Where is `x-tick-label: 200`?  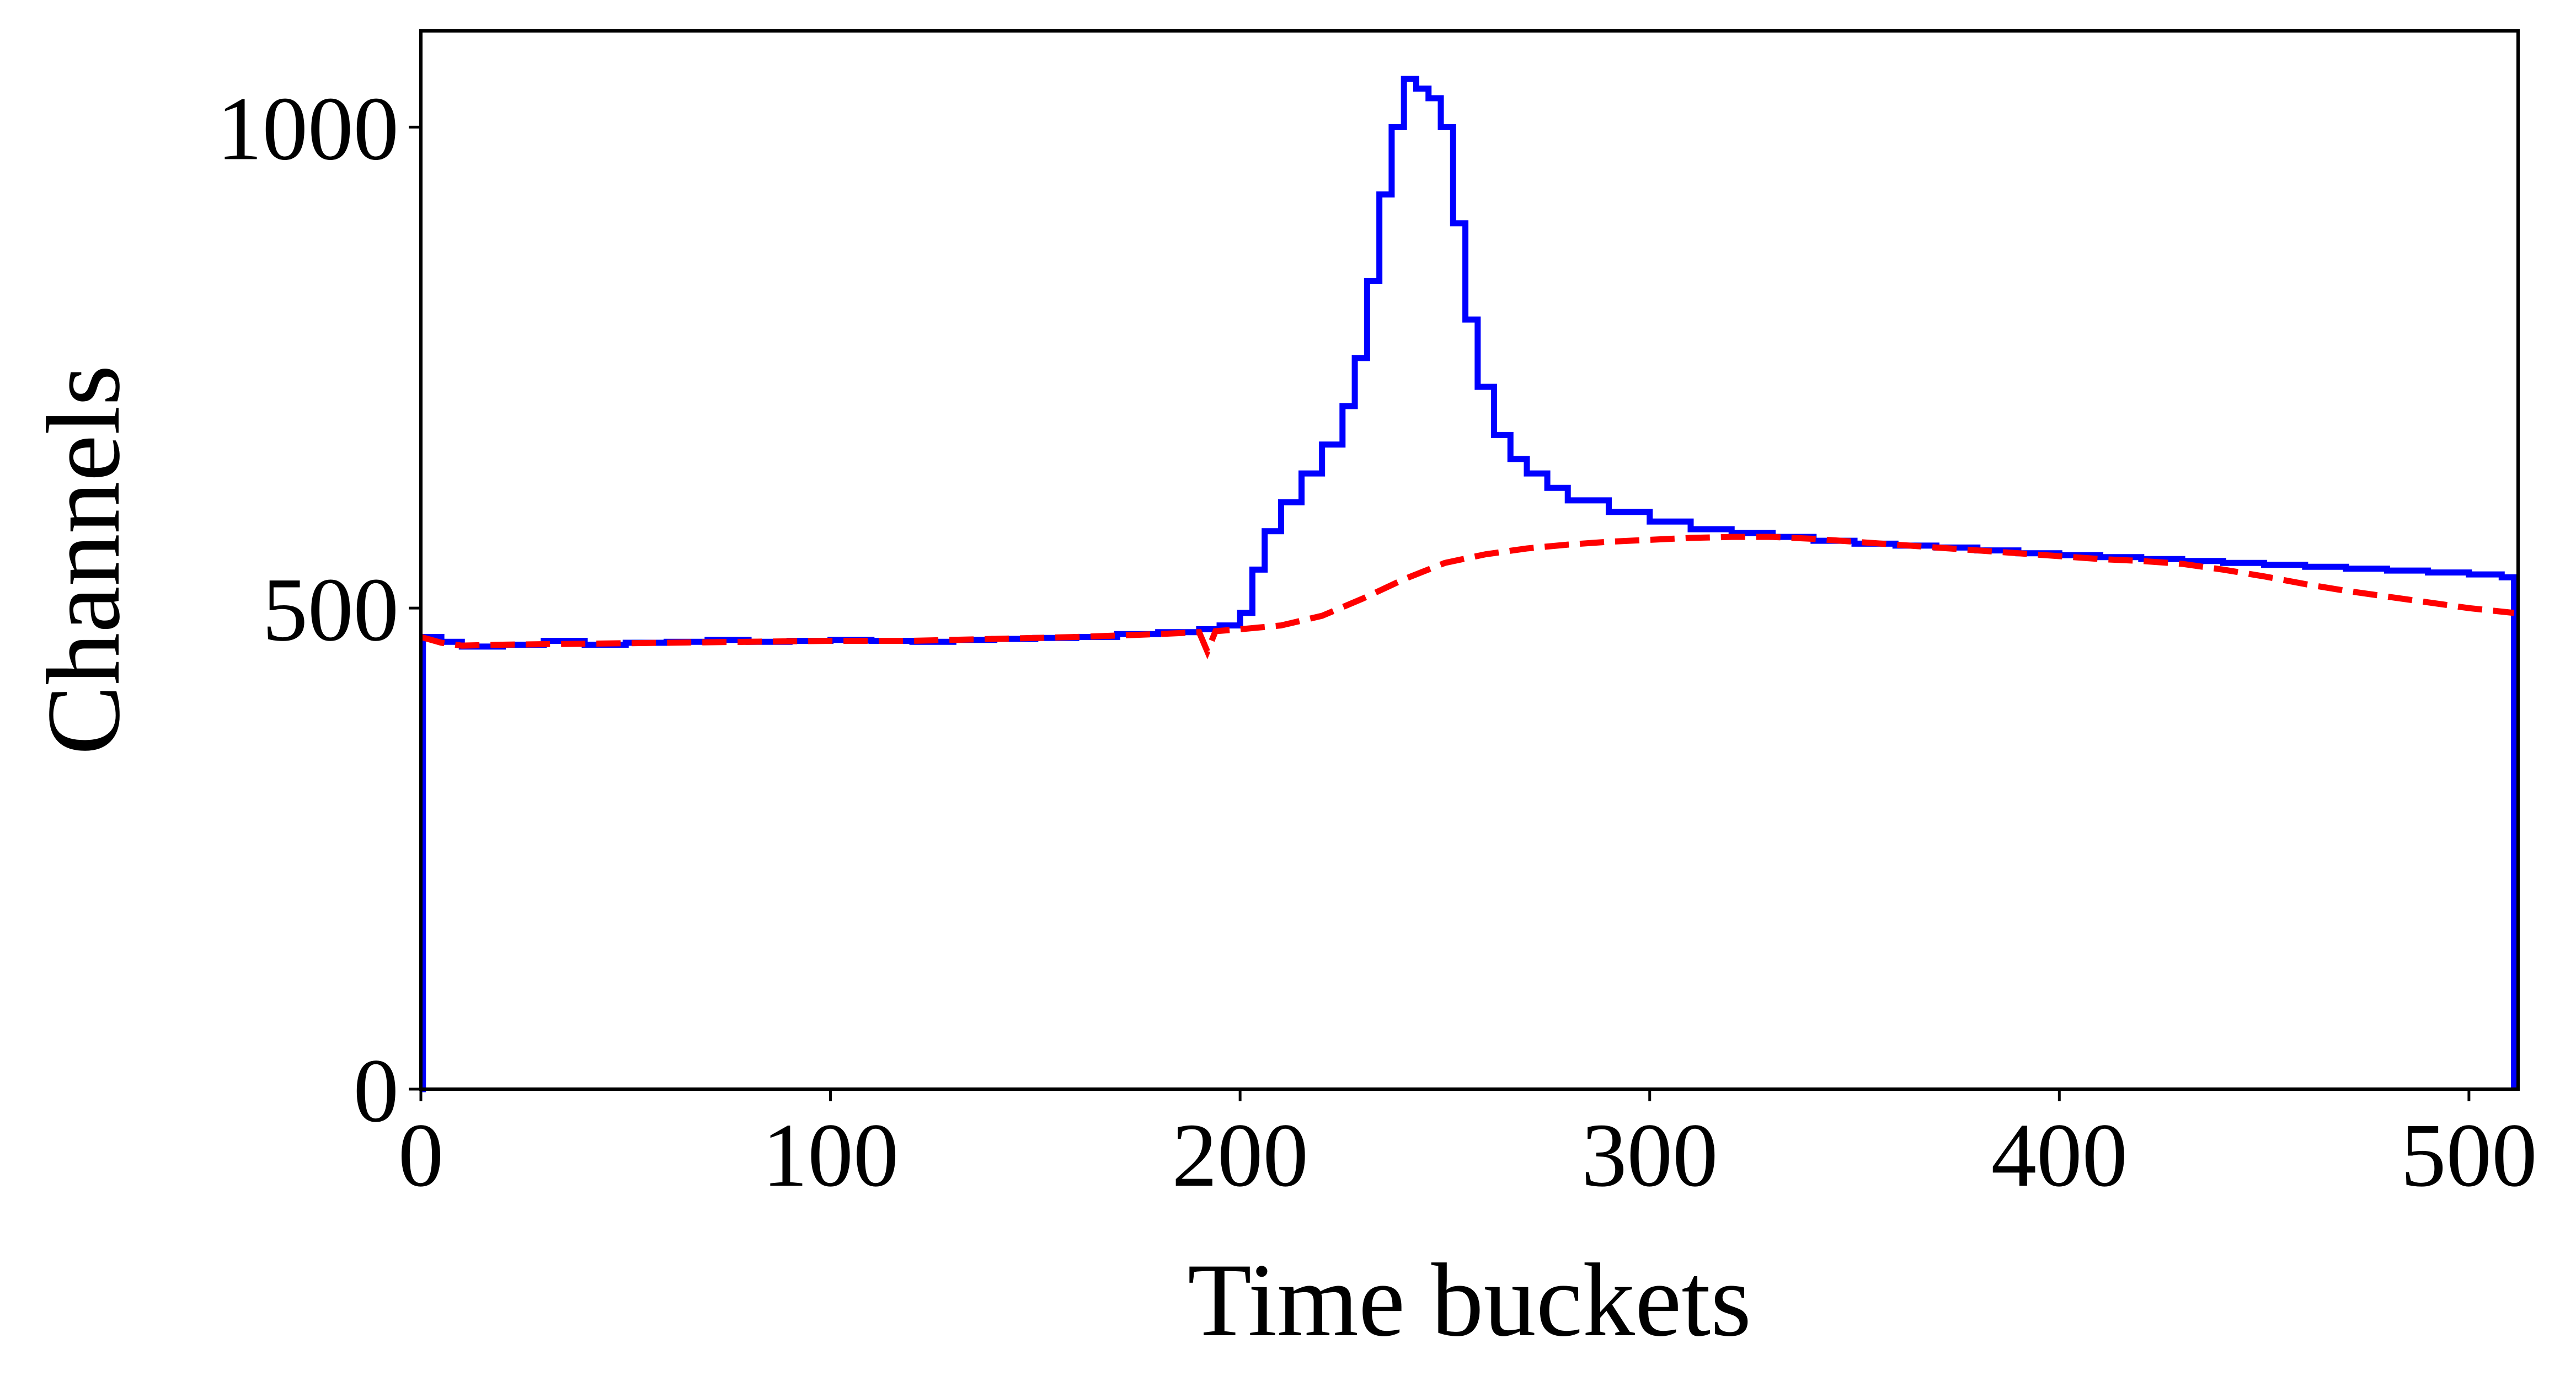
x-tick-label: 200 is located at coordinates (1240, 1155).